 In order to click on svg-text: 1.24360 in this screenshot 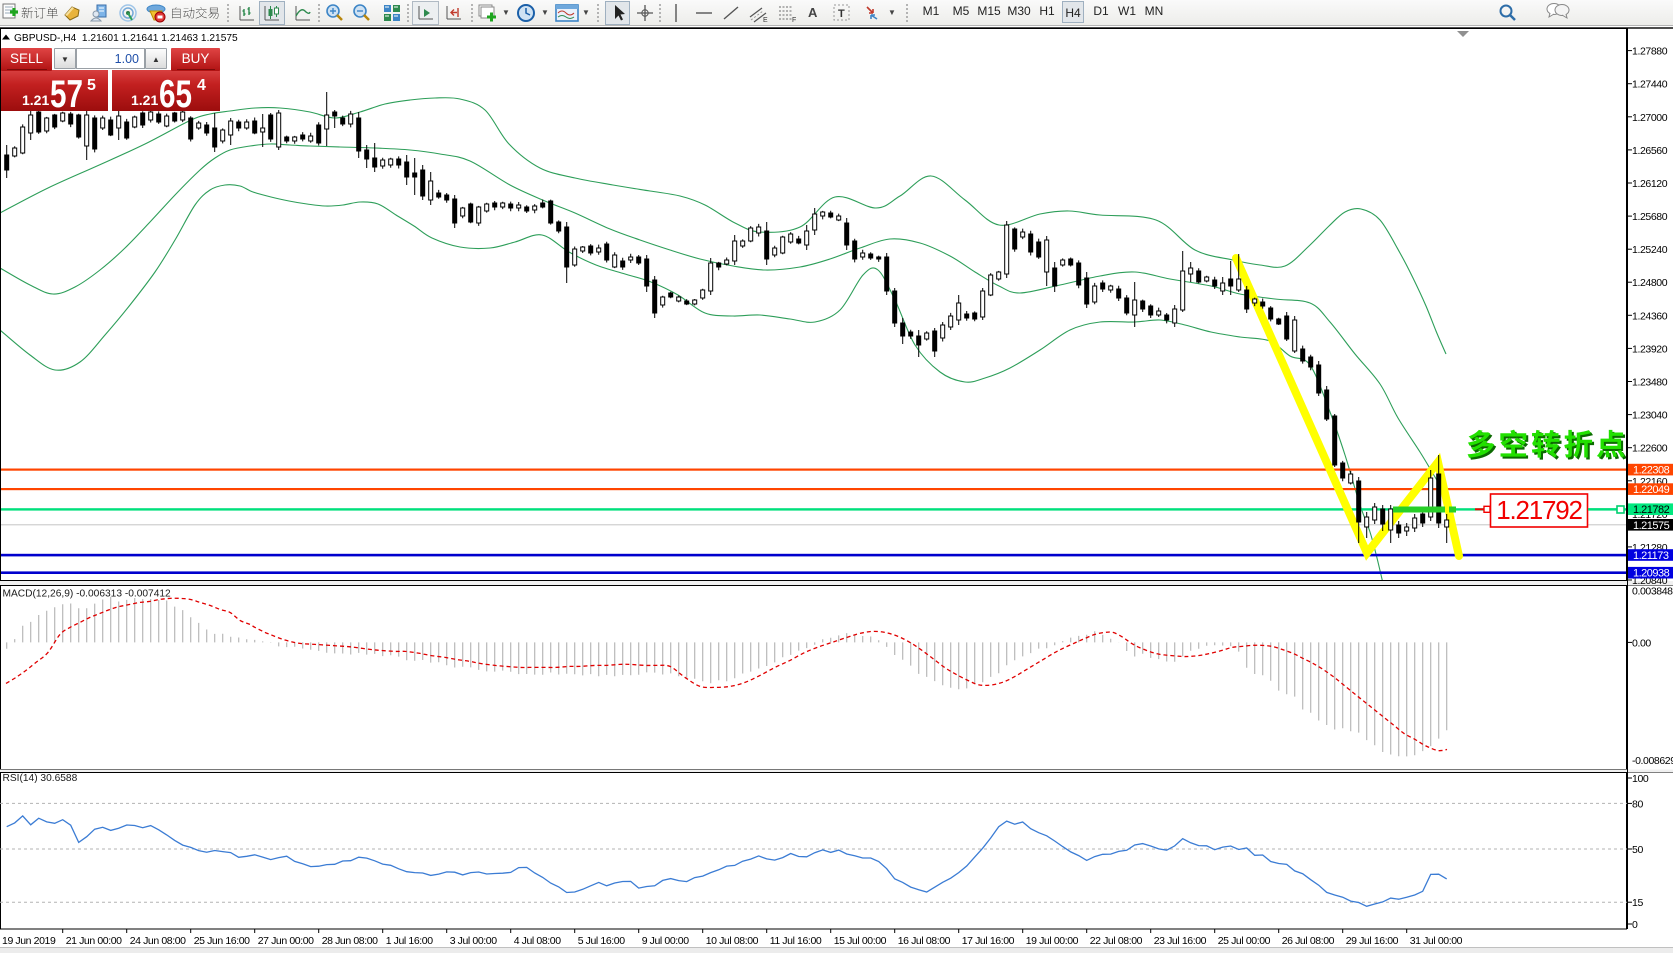, I will do `click(1650, 316)`.